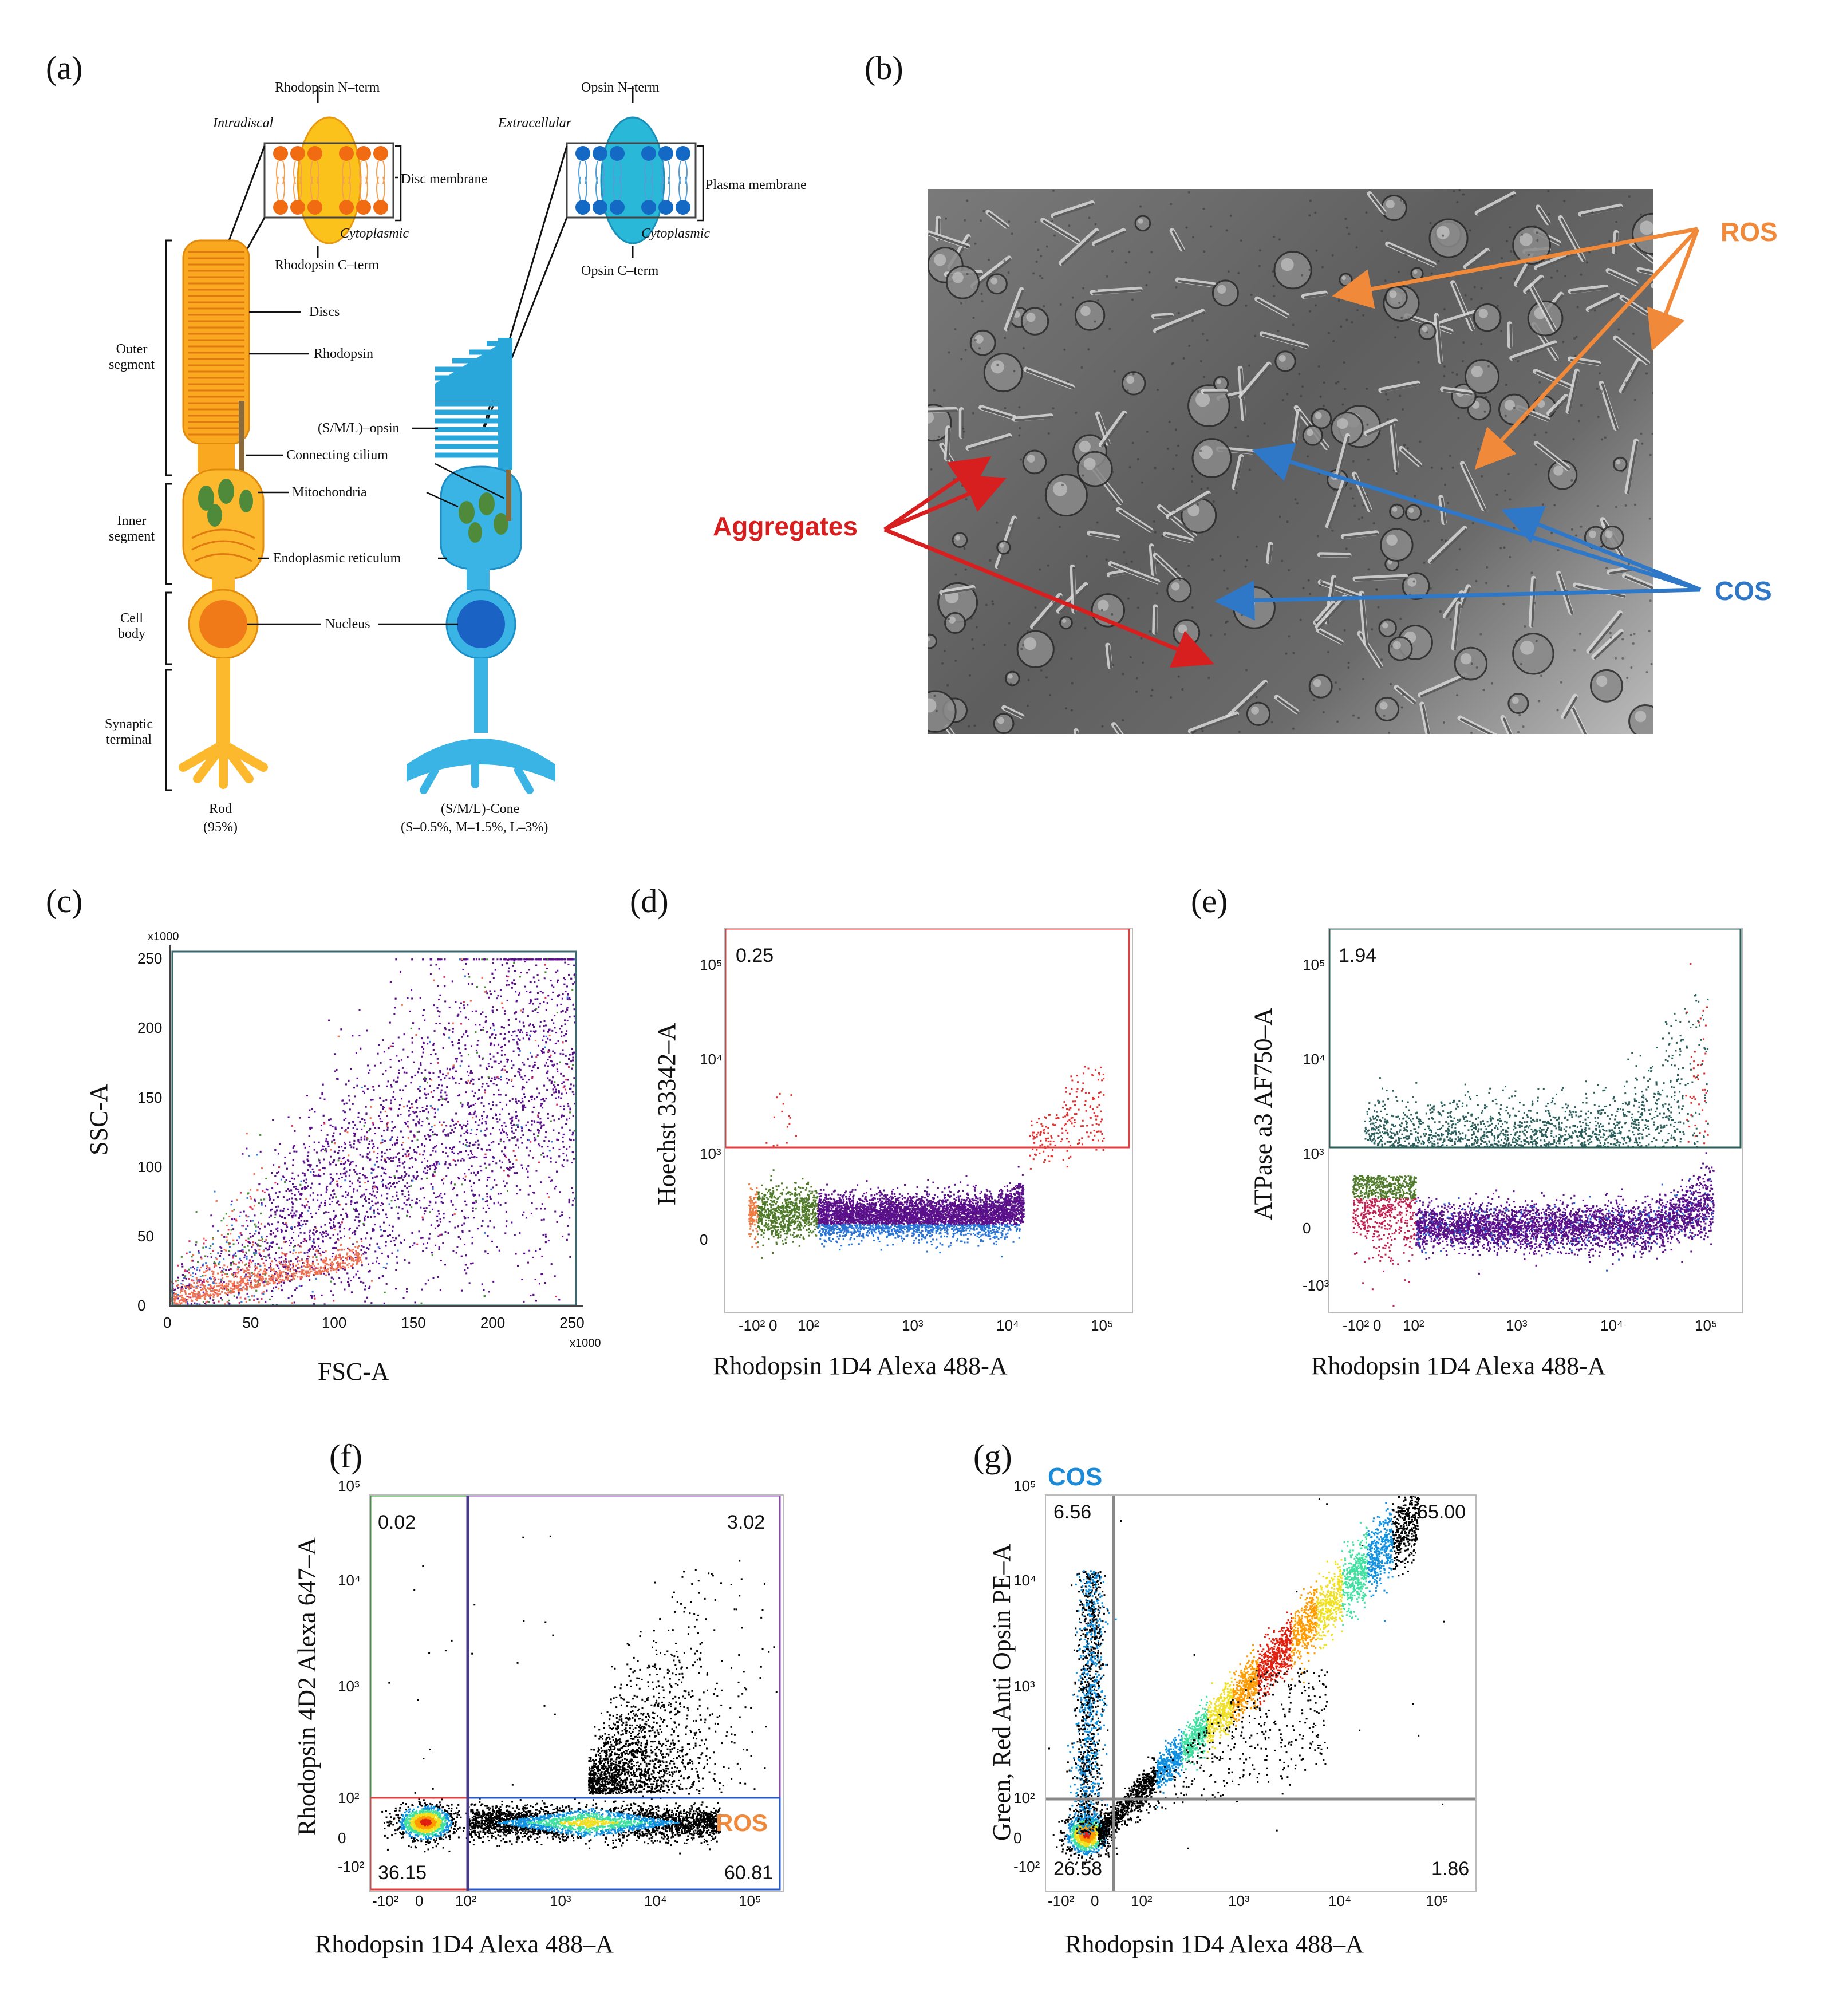  Describe the element at coordinates (149, 1028) in the screenshot. I see `plot-c-ytick: 200` at that location.